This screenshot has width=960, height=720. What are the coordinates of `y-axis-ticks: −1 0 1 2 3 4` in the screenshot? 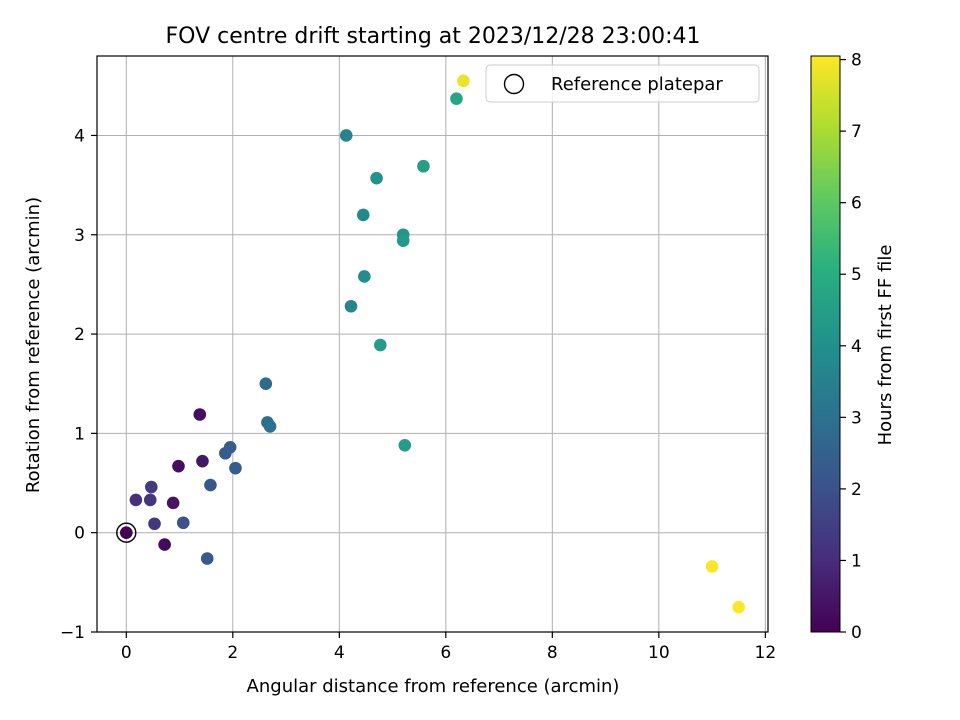 It's located at (78, 384).